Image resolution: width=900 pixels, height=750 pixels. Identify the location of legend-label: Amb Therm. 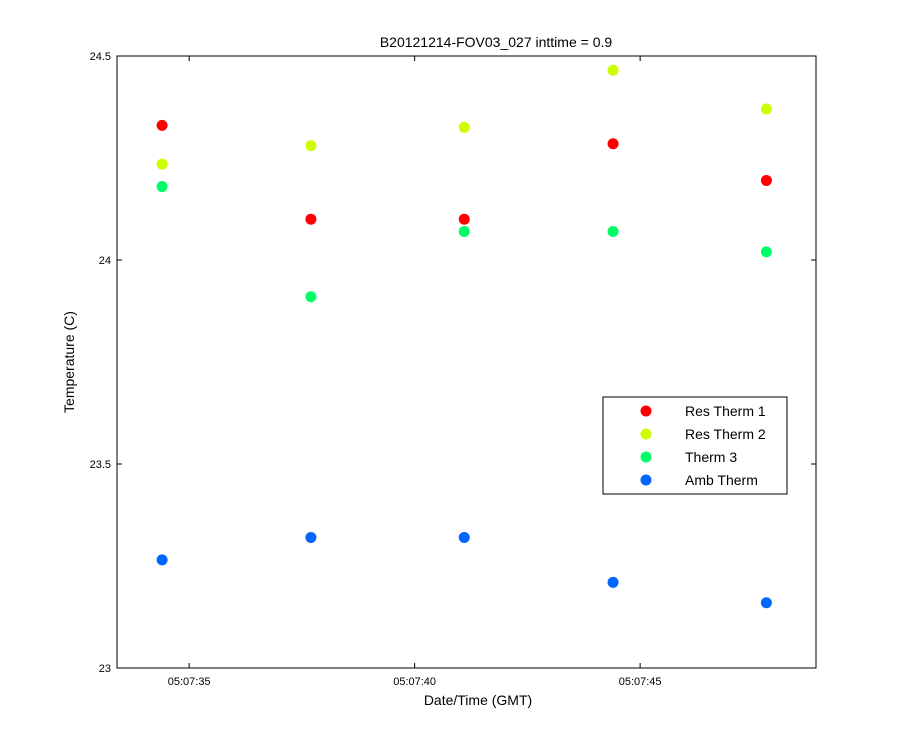
(721, 480).